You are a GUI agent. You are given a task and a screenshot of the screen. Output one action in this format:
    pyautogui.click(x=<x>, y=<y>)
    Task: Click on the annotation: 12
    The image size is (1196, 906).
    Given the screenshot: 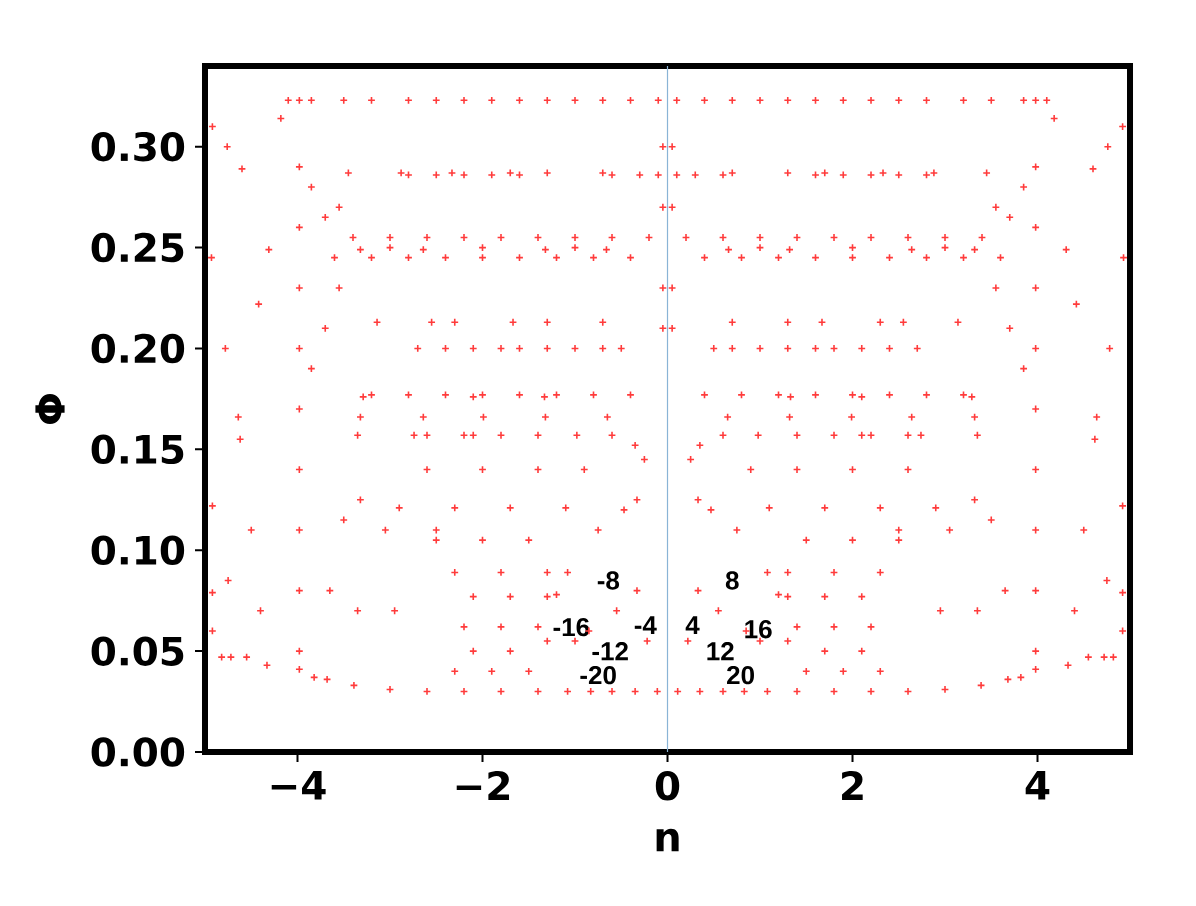 What is the action you would take?
    pyautogui.click(x=720, y=651)
    